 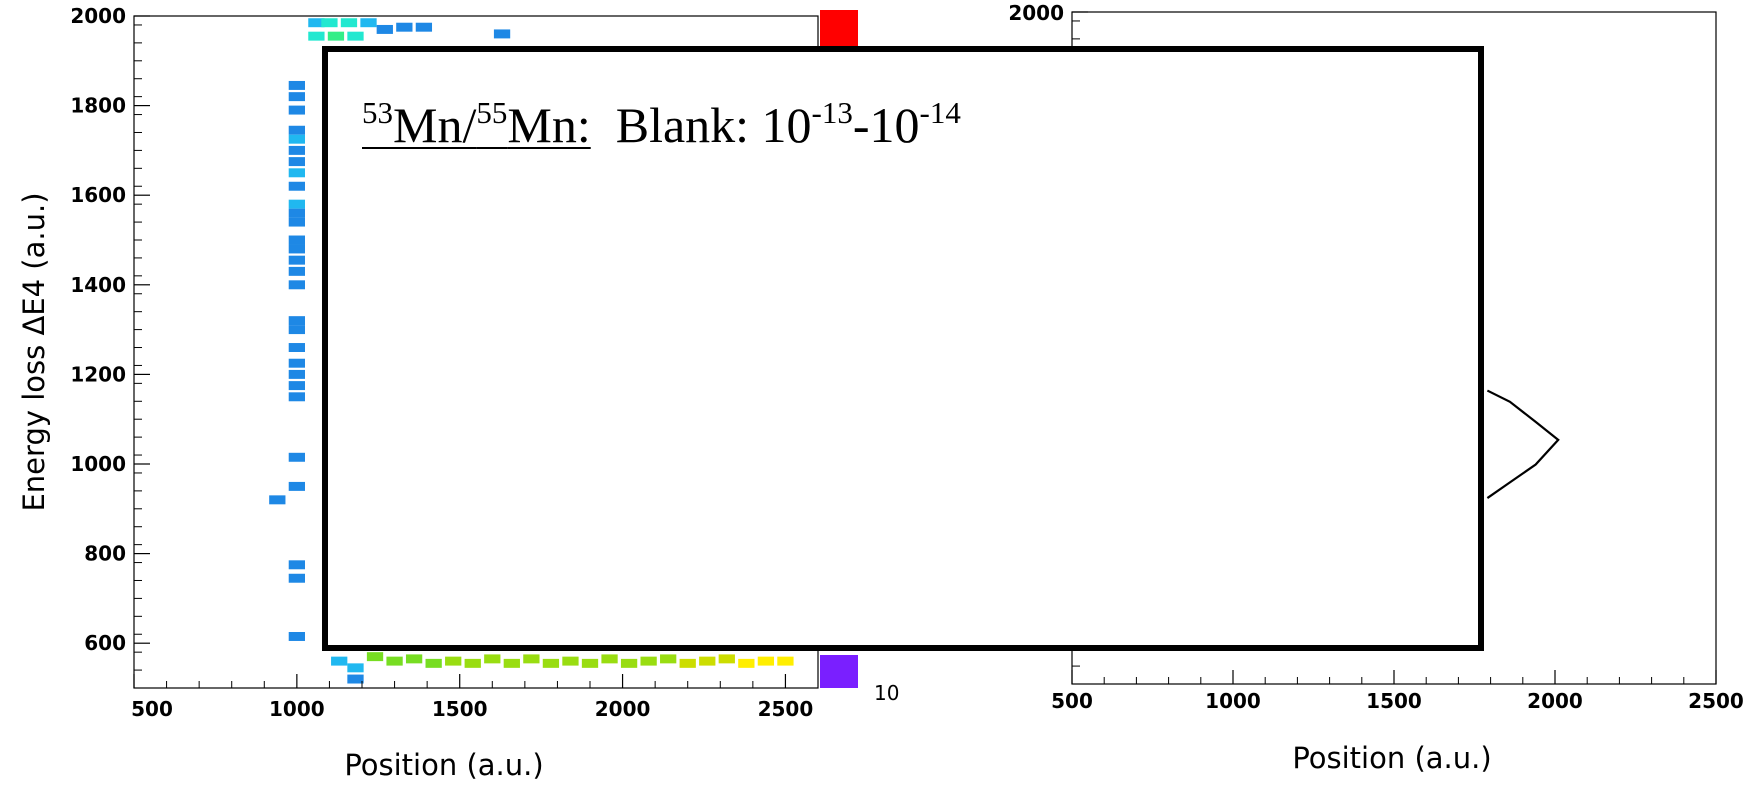 What do you see at coordinates (1523, 444) in the screenshot?
I see `contour-line` at bounding box center [1523, 444].